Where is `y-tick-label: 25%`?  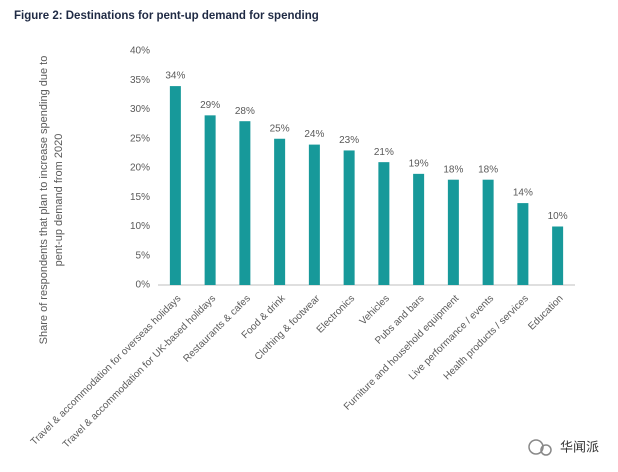
y-tick-label: 25% is located at coordinates (140, 138).